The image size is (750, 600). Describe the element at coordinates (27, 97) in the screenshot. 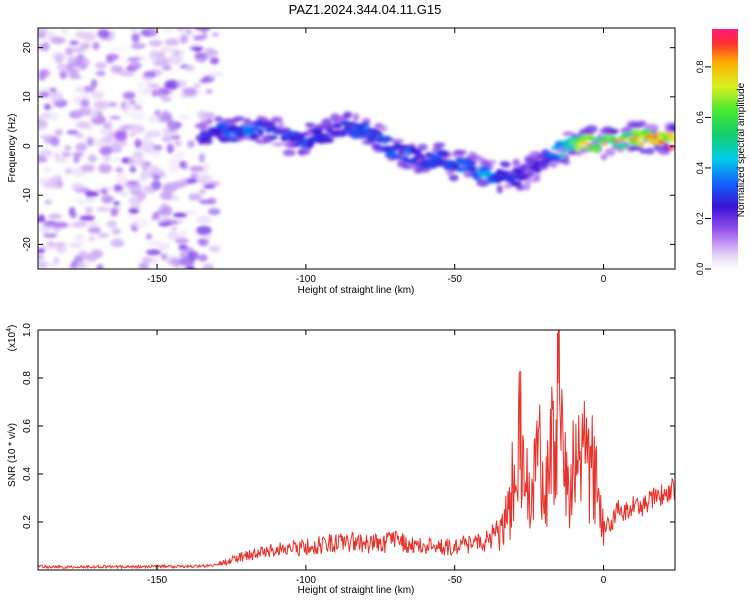

I see `y-tick-label: 10` at that location.